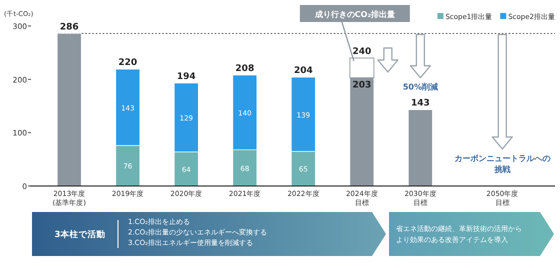 The width and height of the screenshot is (560, 263). Describe the element at coordinates (186, 77) in the screenshot. I see `total-label: 194` at that location.